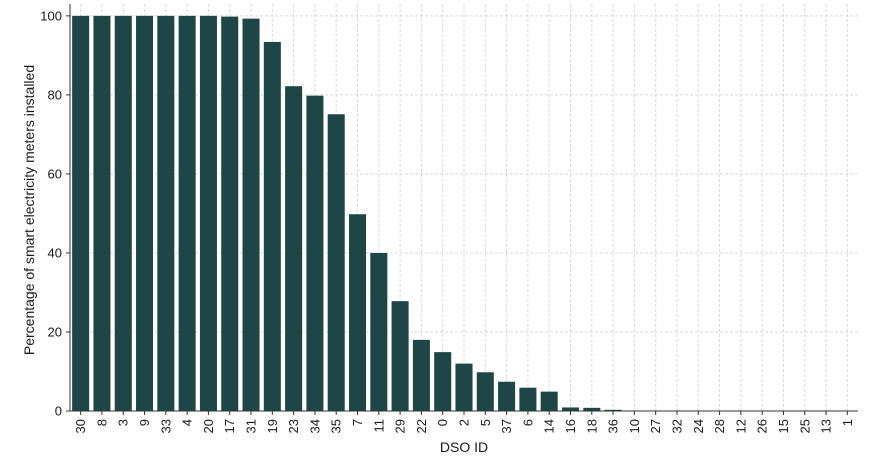  Describe the element at coordinates (51, 15) in the screenshot. I see `y-tick-label: 100` at that location.